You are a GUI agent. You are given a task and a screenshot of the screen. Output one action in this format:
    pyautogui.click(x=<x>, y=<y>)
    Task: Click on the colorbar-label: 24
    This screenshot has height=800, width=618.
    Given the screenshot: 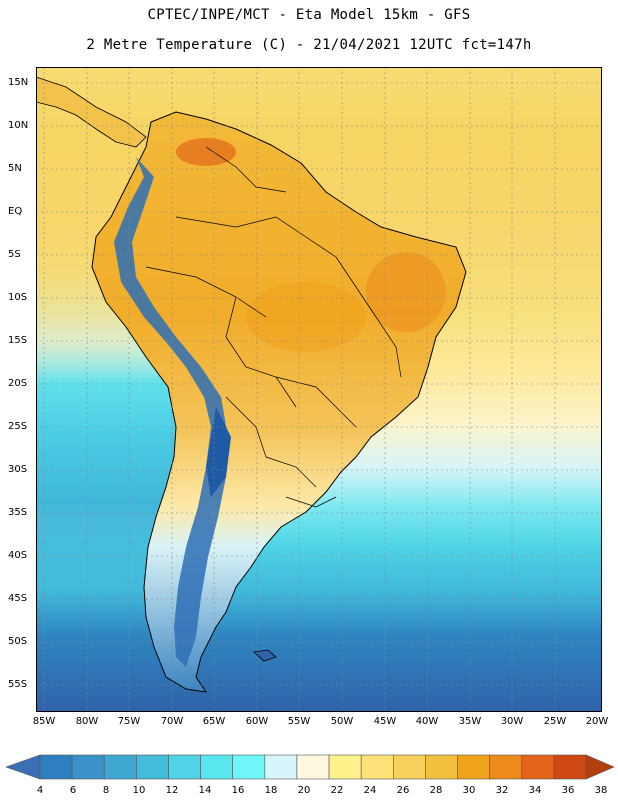 What is the action you would take?
    pyautogui.click(x=370, y=790)
    